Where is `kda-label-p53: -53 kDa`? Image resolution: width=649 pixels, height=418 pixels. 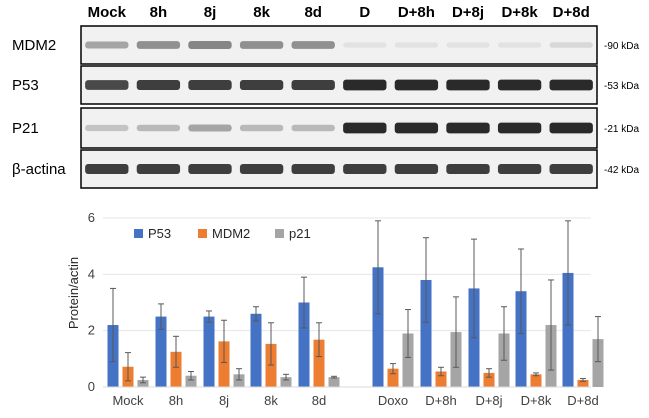
kda-label-p53: -53 kDa is located at coordinates (621, 86).